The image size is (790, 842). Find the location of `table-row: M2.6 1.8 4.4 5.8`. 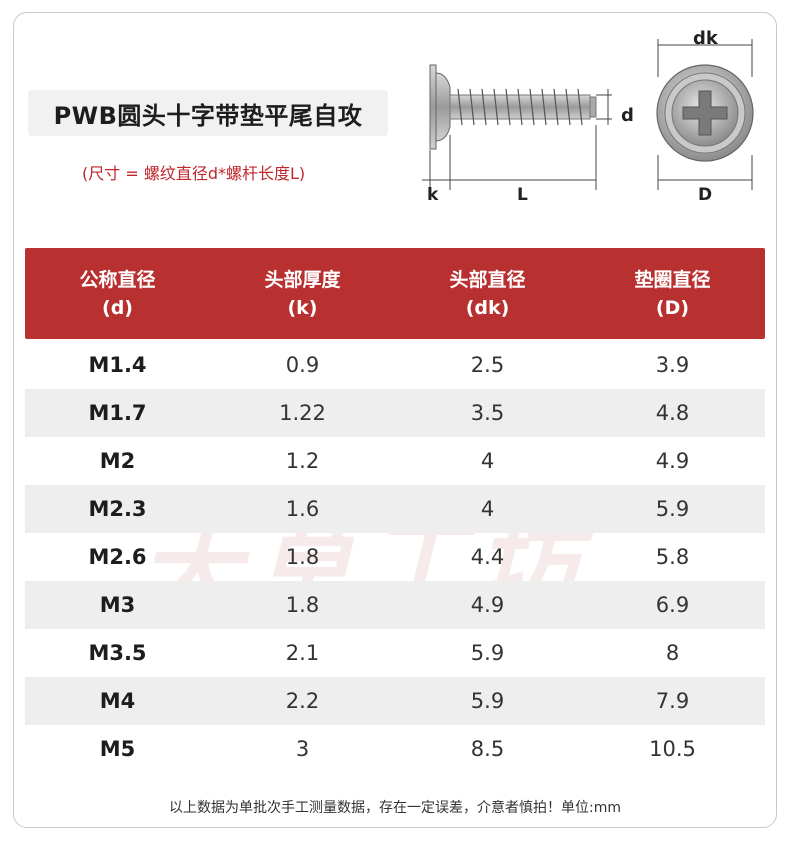

table-row: M2.6 1.8 4.4 5.8 is located at coordinates (395, 557).